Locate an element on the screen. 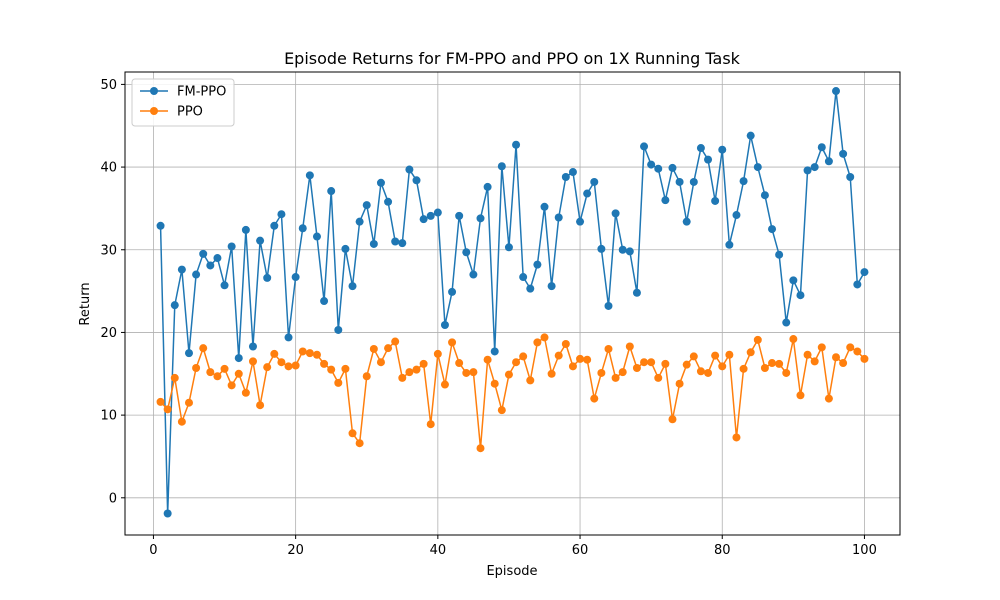 Image resolution: width=1000 pixels, height=600 pixels. y-tick-label: 10 is located at coordinates (108, 416).